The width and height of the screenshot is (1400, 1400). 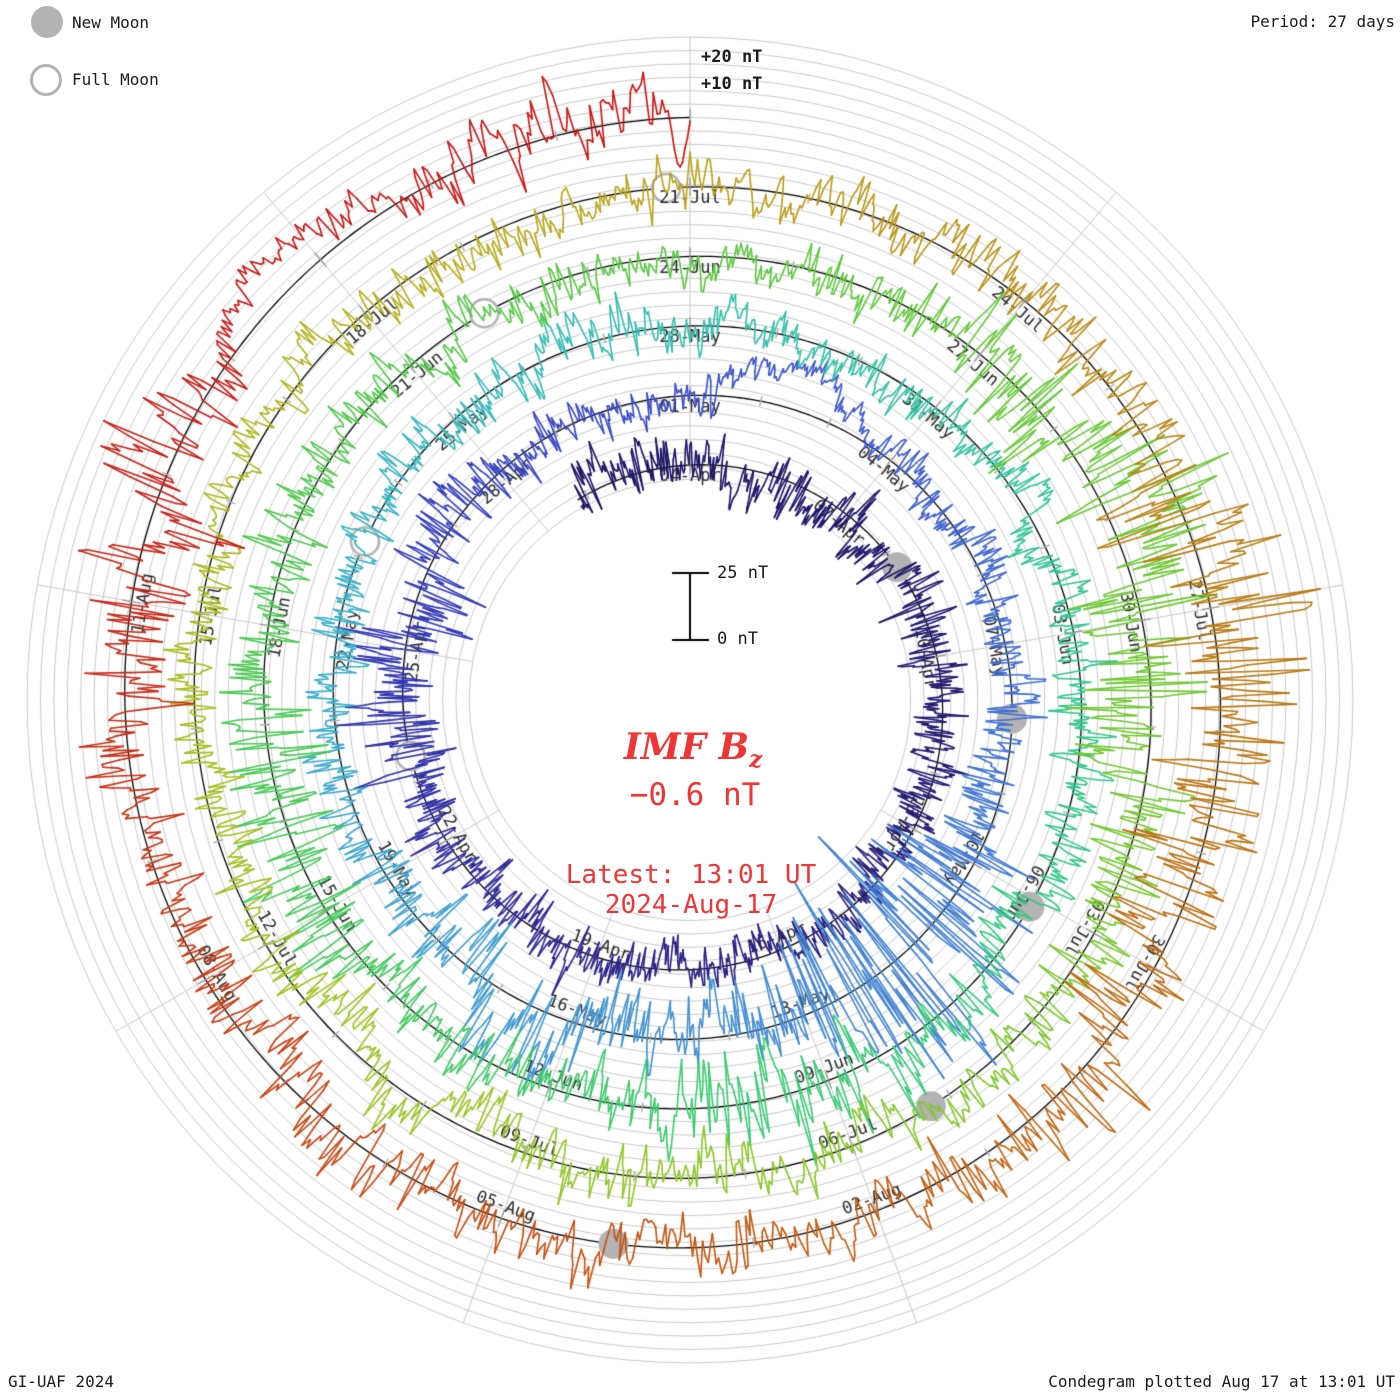 What do you see at coordinates (737, 639) in the screenshot?
I see `scalebar-bottom-label: 0 nT` at bounding box center [737, 639].